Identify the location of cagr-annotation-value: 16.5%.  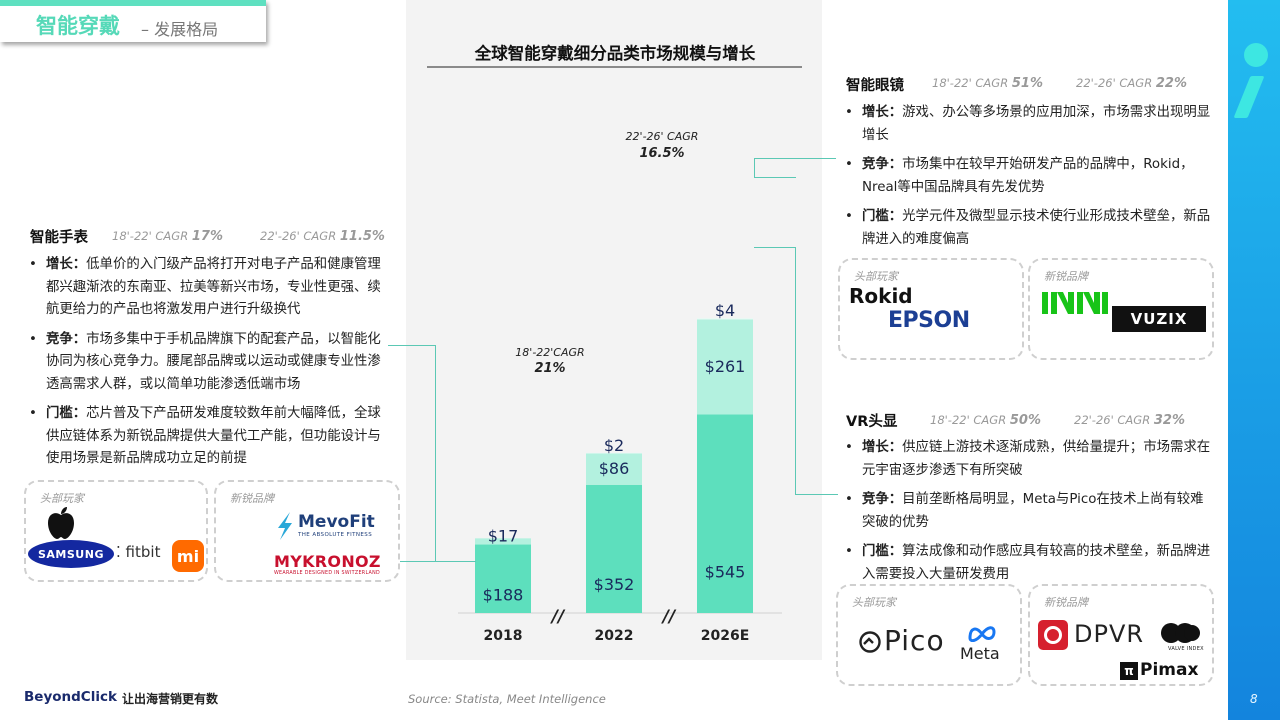
(661, 153).